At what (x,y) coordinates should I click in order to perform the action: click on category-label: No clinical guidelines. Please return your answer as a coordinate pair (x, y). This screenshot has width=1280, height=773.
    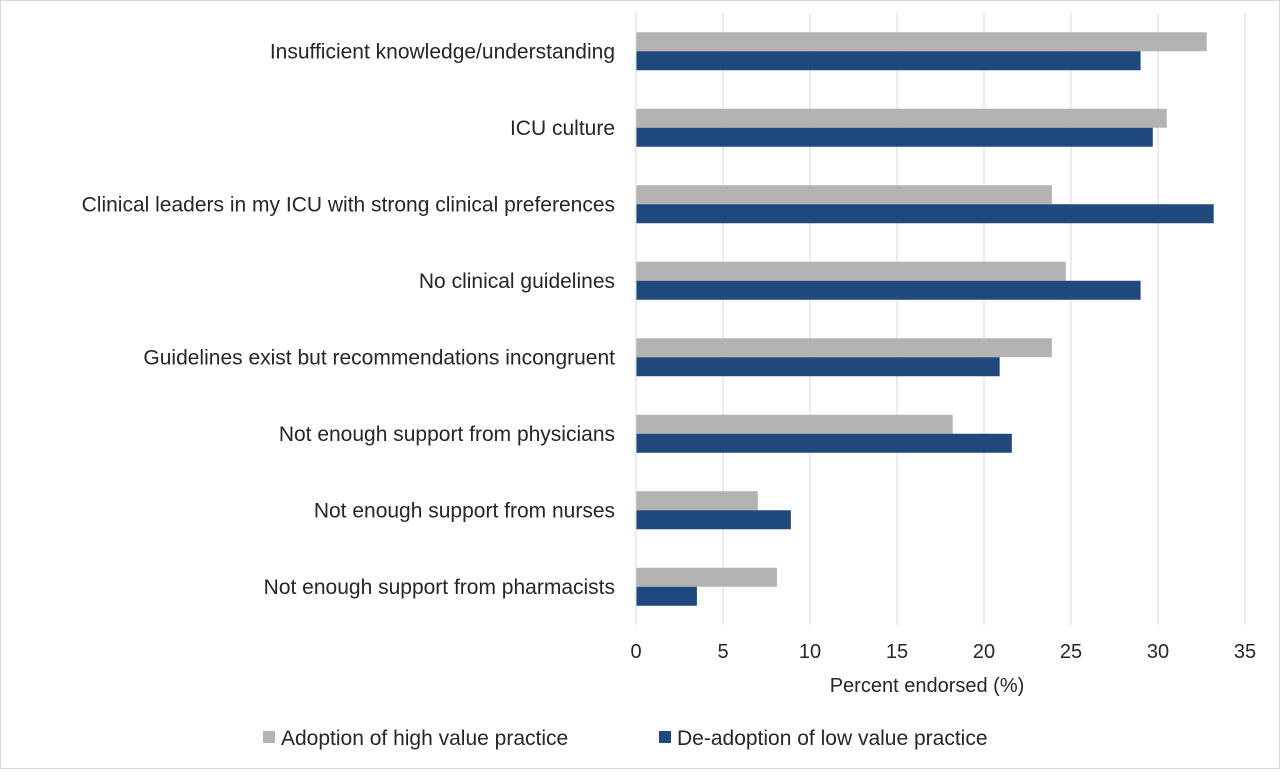
    Looking at the image, I should click on (517, 281).